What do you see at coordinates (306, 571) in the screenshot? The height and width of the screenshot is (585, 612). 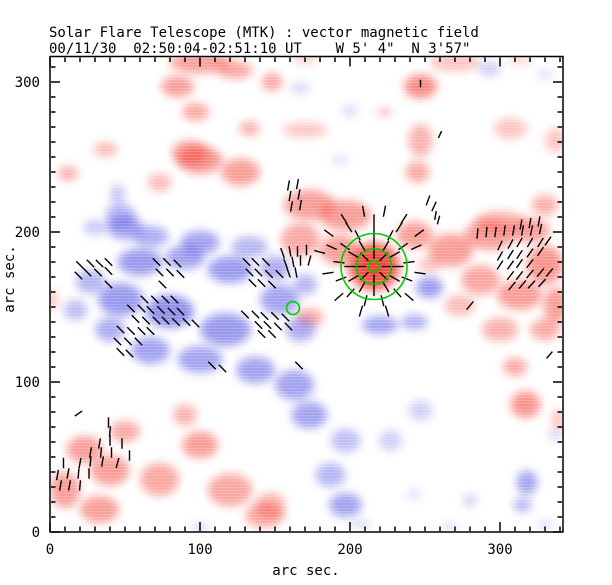 I see `x-axis-title: arc sec.` at bounding box center [306, 571].